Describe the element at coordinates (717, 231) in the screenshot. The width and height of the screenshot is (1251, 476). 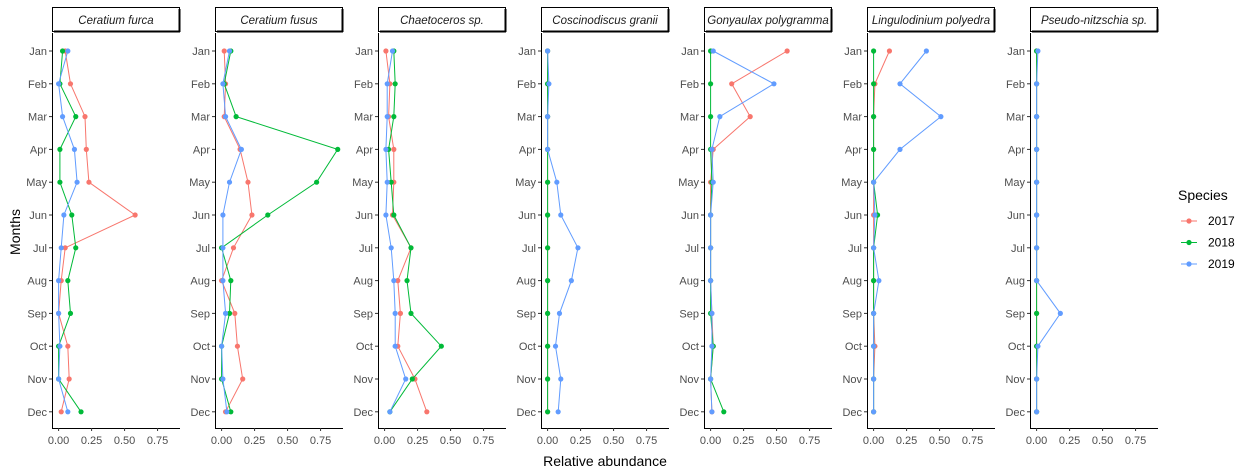
I see `series-line-2018` at that location.